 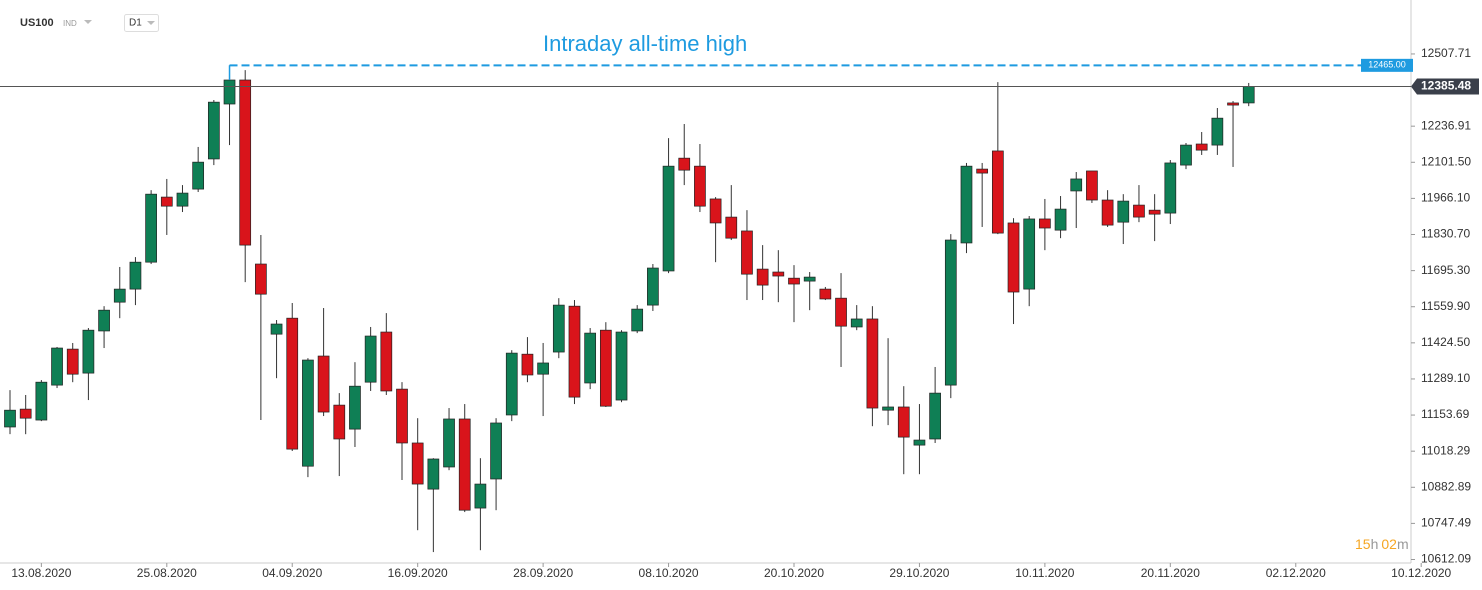 What do you see at coordinates (1445, 414) in the screenshot?
I see `y-tick-label: 11153.69` at bounding box center [1445, 414].